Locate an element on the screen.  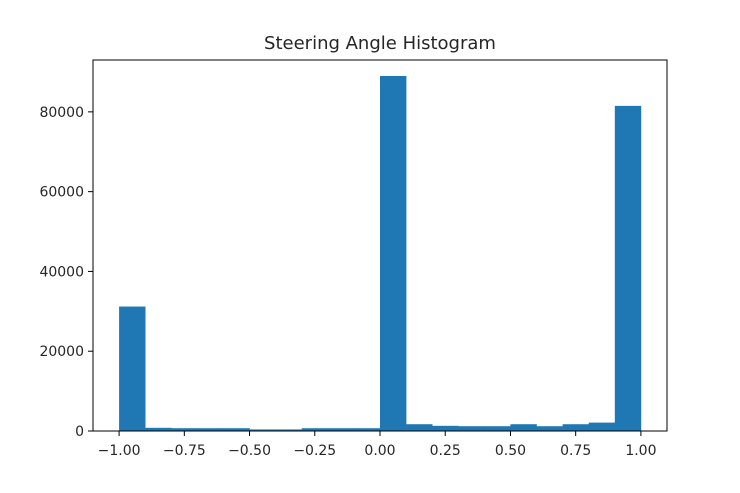
x-tick-label: −0.25 is located at coordinates (314, 451).